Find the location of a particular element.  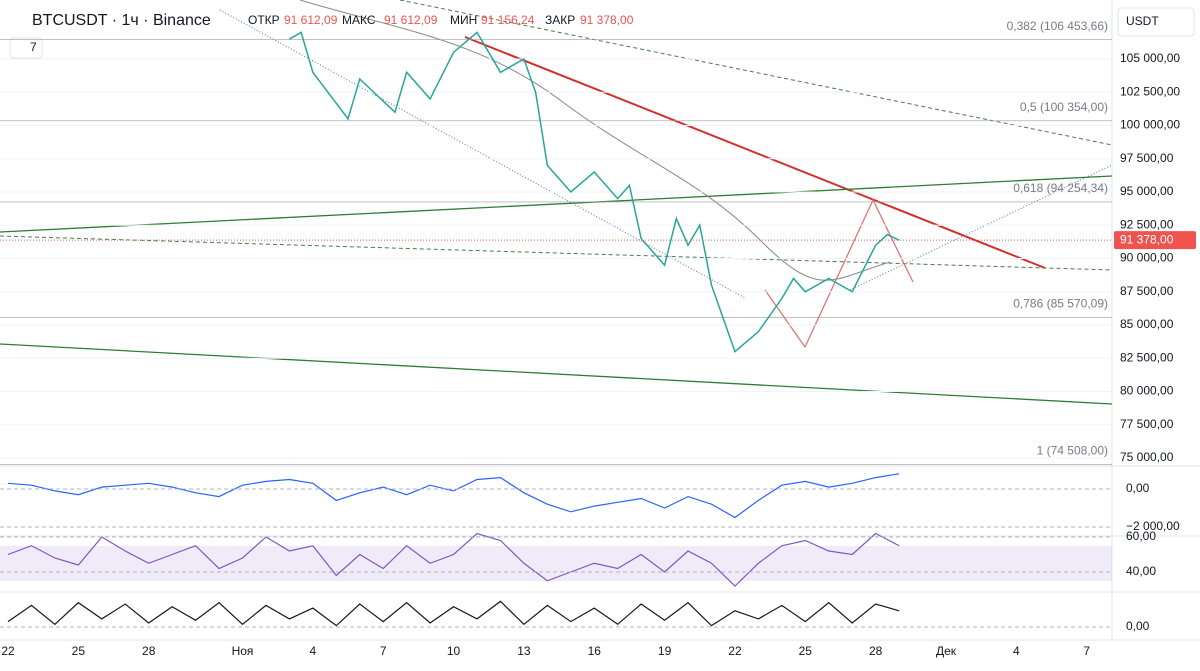

stoch-line is located at coordinates (453, 613).